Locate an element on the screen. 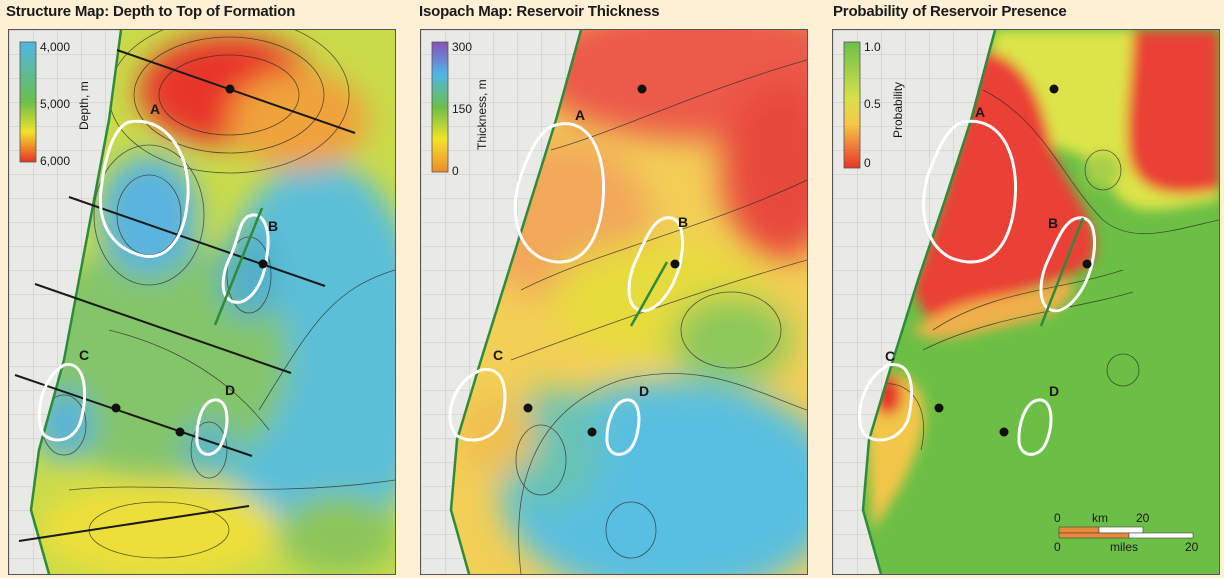 This screenshot has height=578, width=1224. scale-bar: 0 km 20 0 miles 20 is located at coordinates (1126, 532).